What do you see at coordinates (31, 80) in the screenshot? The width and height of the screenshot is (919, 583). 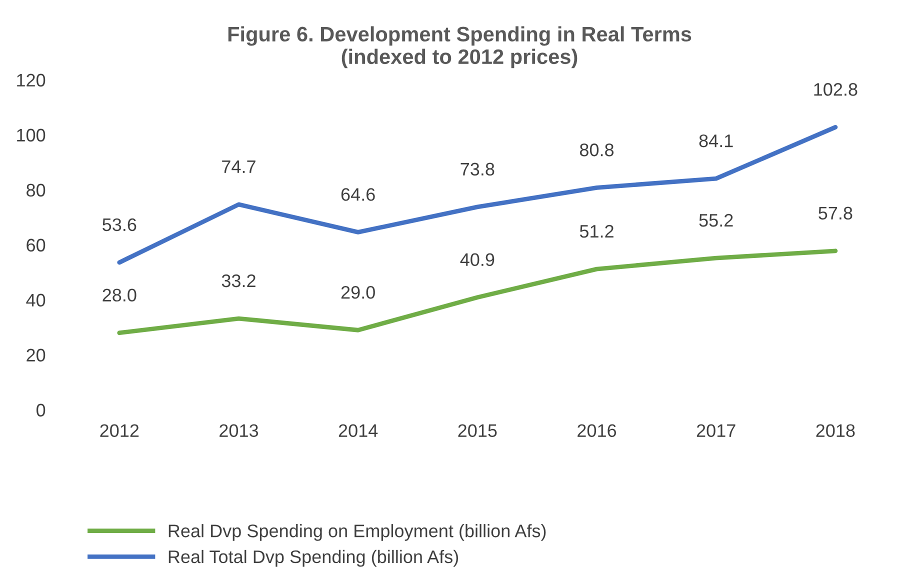 I see `y-tick-label: 120` at bounding box center [31, 80].